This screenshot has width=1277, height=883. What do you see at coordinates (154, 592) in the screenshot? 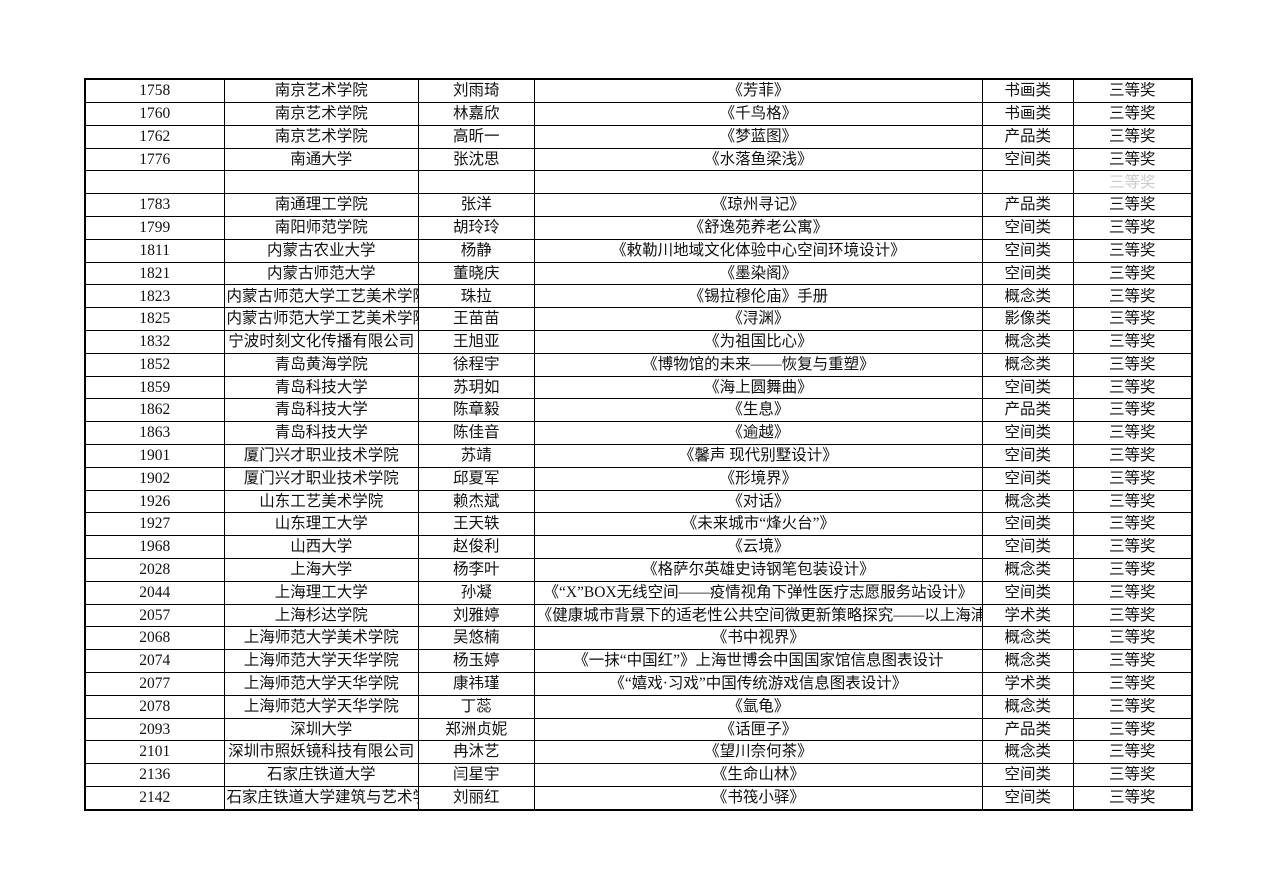
I see `cell-entry-number: 2044` at bounding box center [154, 592].